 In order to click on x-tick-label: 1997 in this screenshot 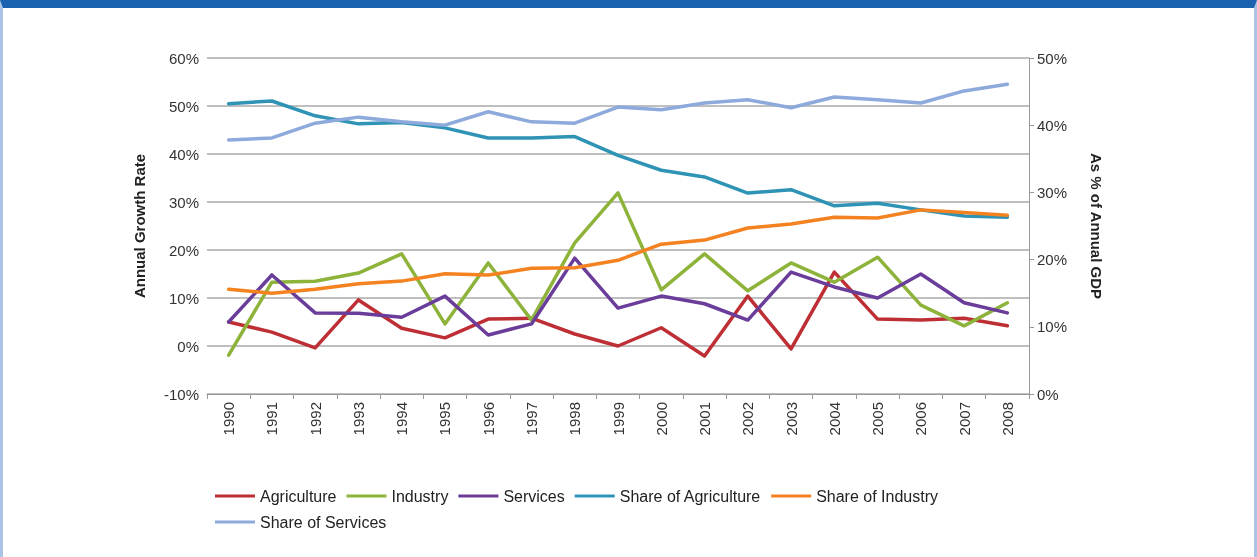, I will do `click(531, 419)`.